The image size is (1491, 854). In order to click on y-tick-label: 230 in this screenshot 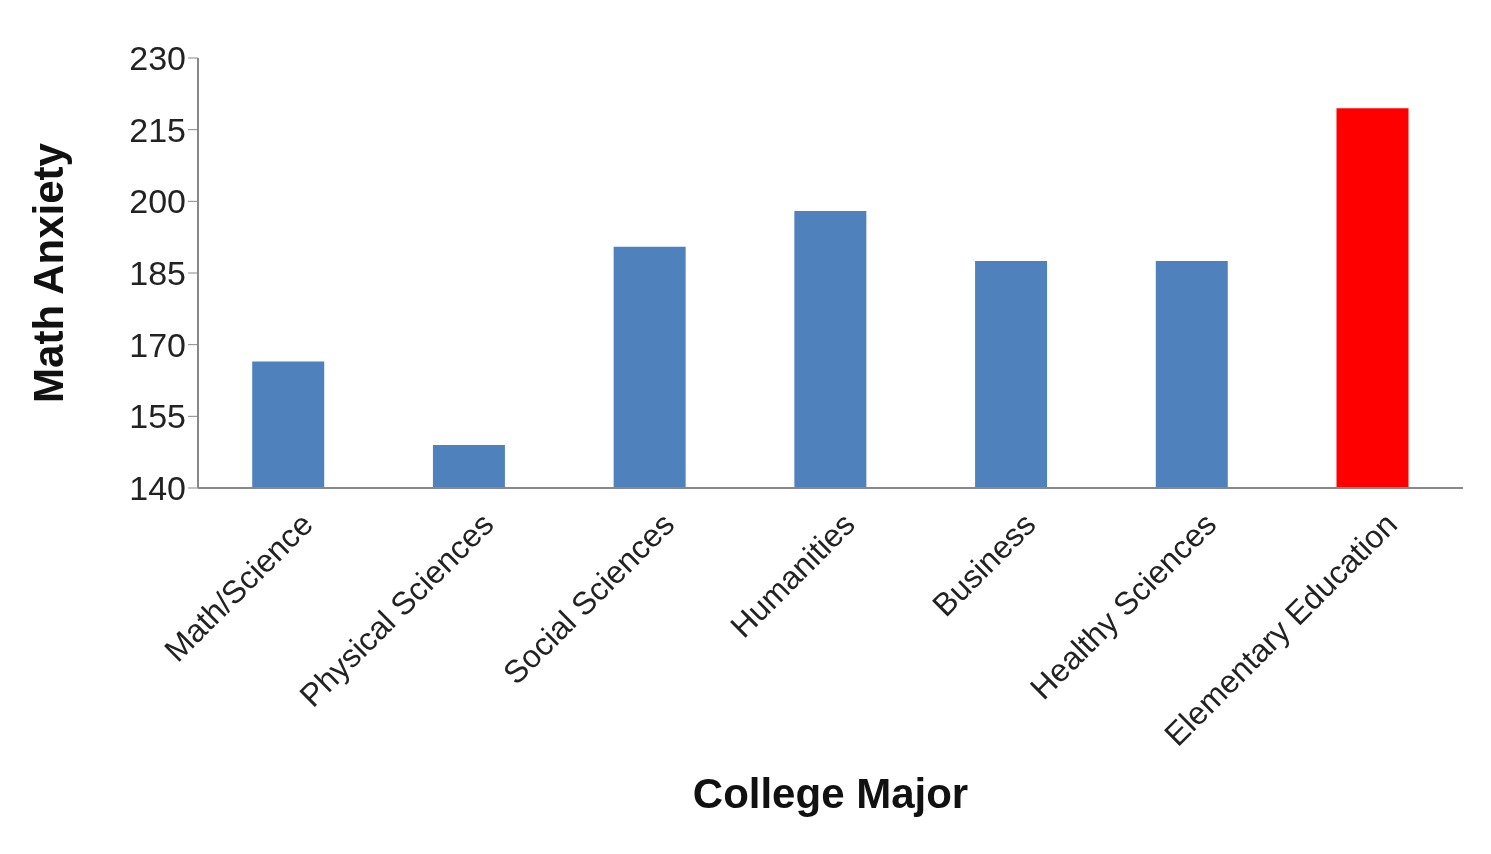, I will do `click(157, 58)`.